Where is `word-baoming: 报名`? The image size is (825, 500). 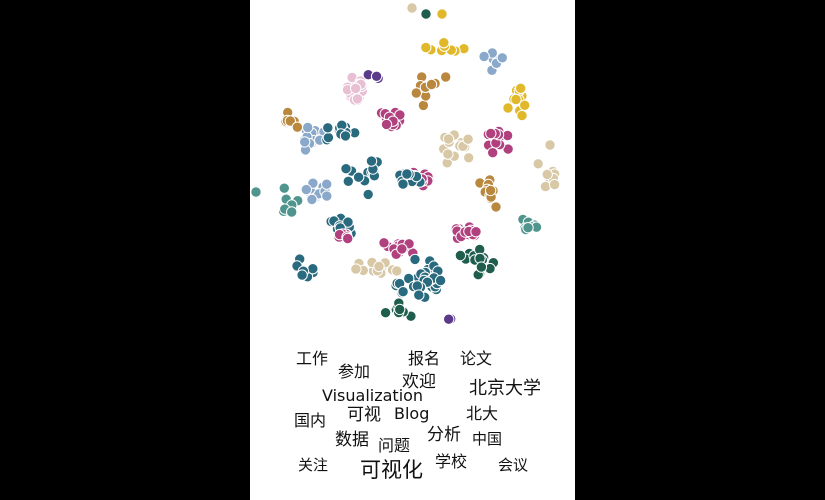 word-baoming: 报名 is located at coordinates (424, 358).